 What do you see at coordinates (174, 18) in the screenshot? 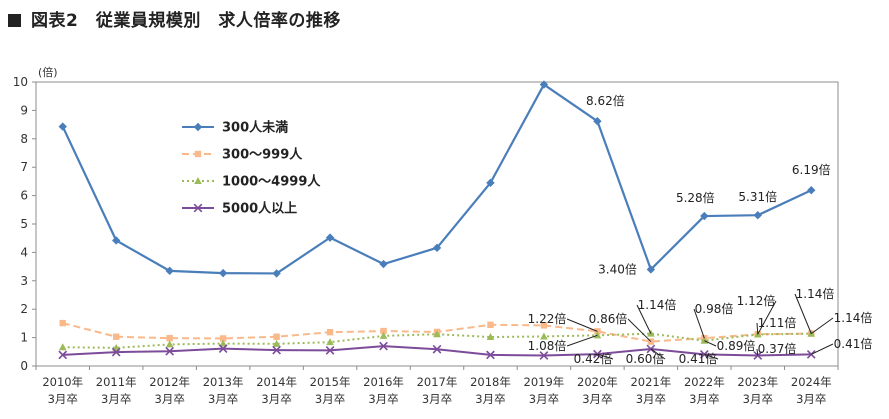
I see `chart-title: 図表2 従業員規模別 求人倍率の推移` at bounding box center [174, 18].